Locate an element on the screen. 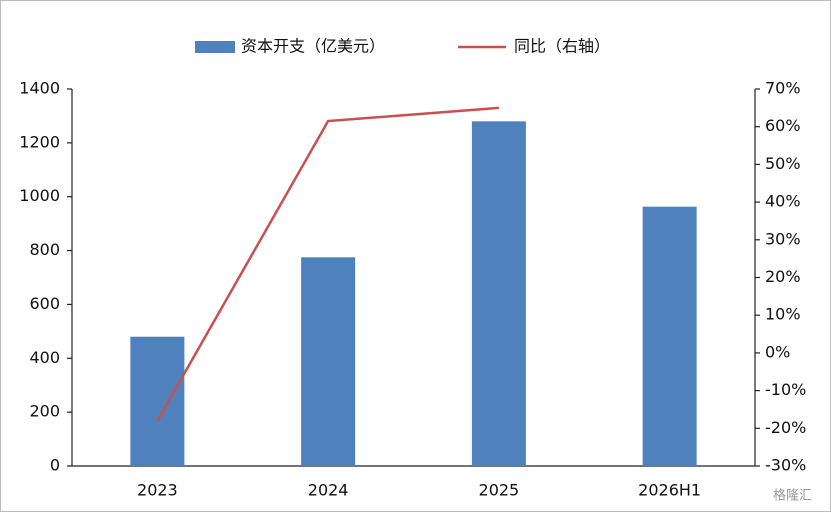 The image size is (831, 512). y-tick-label: 200 is located at coordinates (44, 411).